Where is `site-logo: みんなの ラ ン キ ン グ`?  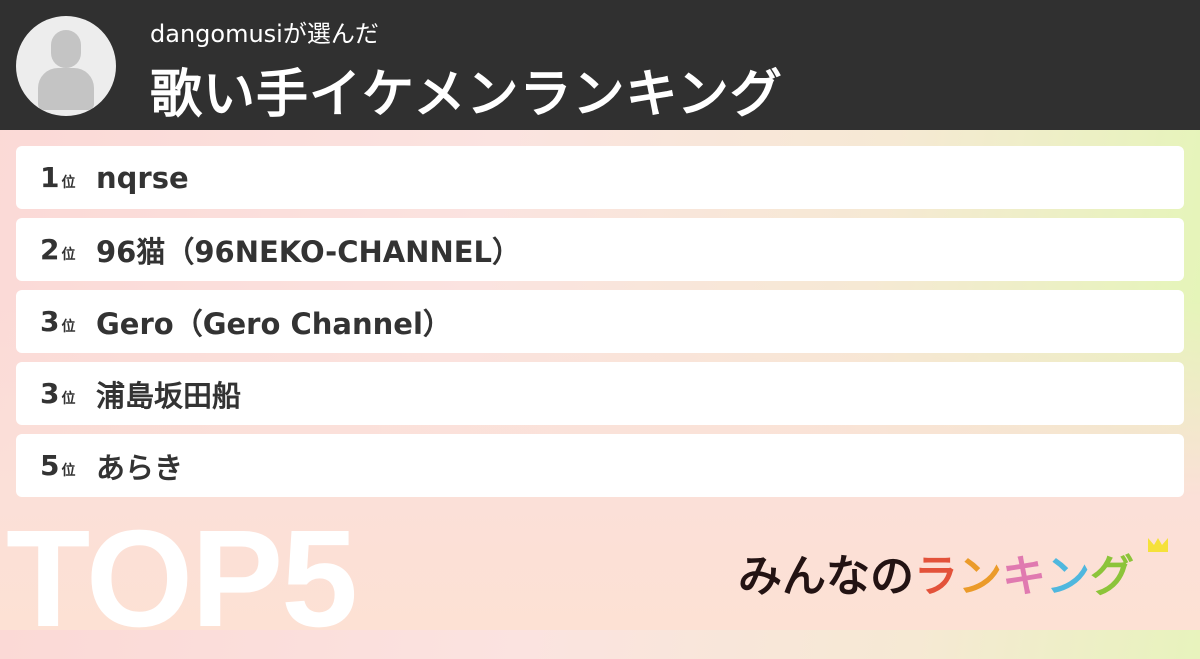 site-logo: みんなの ラ ン キ ン グ is located at coordinates (936, 572).